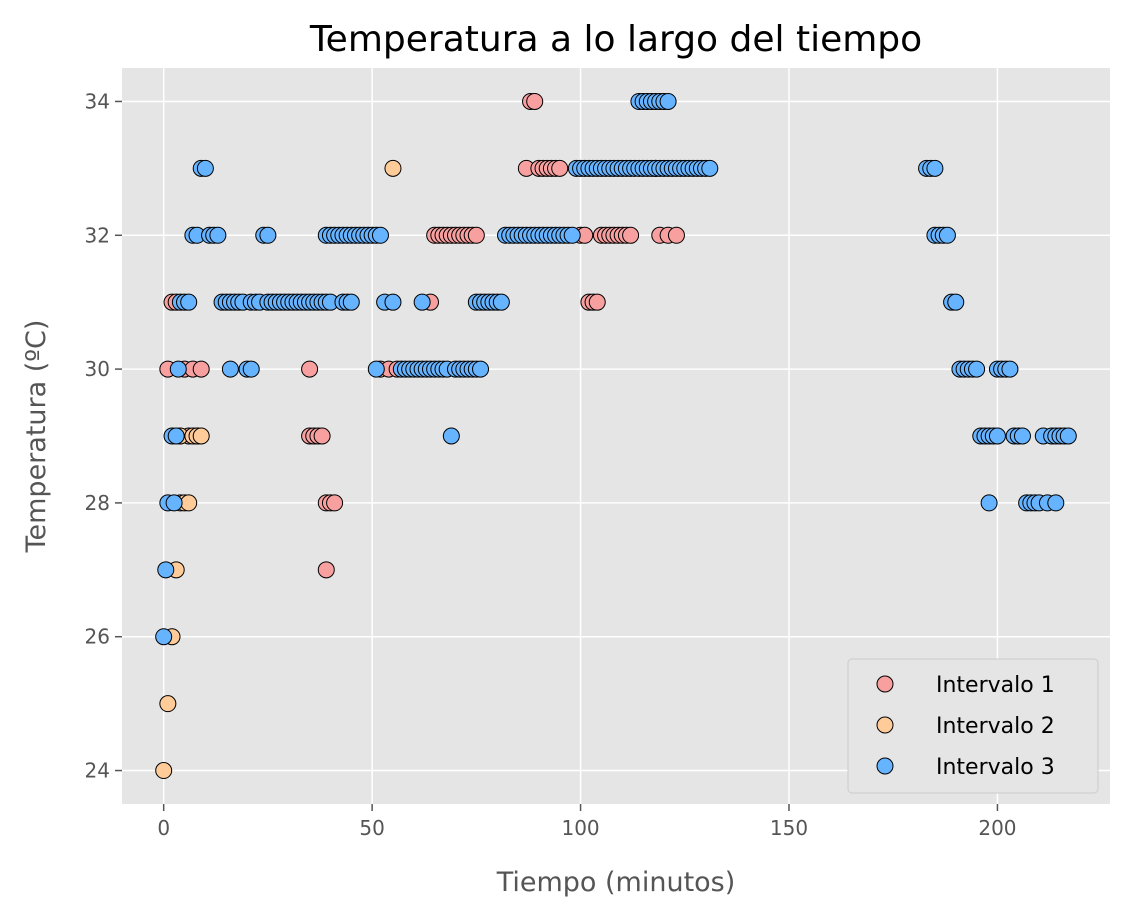 Image resolution: width=1131 pixels, height=918 pixels. I want to click on legend-box, so click(973, 726).